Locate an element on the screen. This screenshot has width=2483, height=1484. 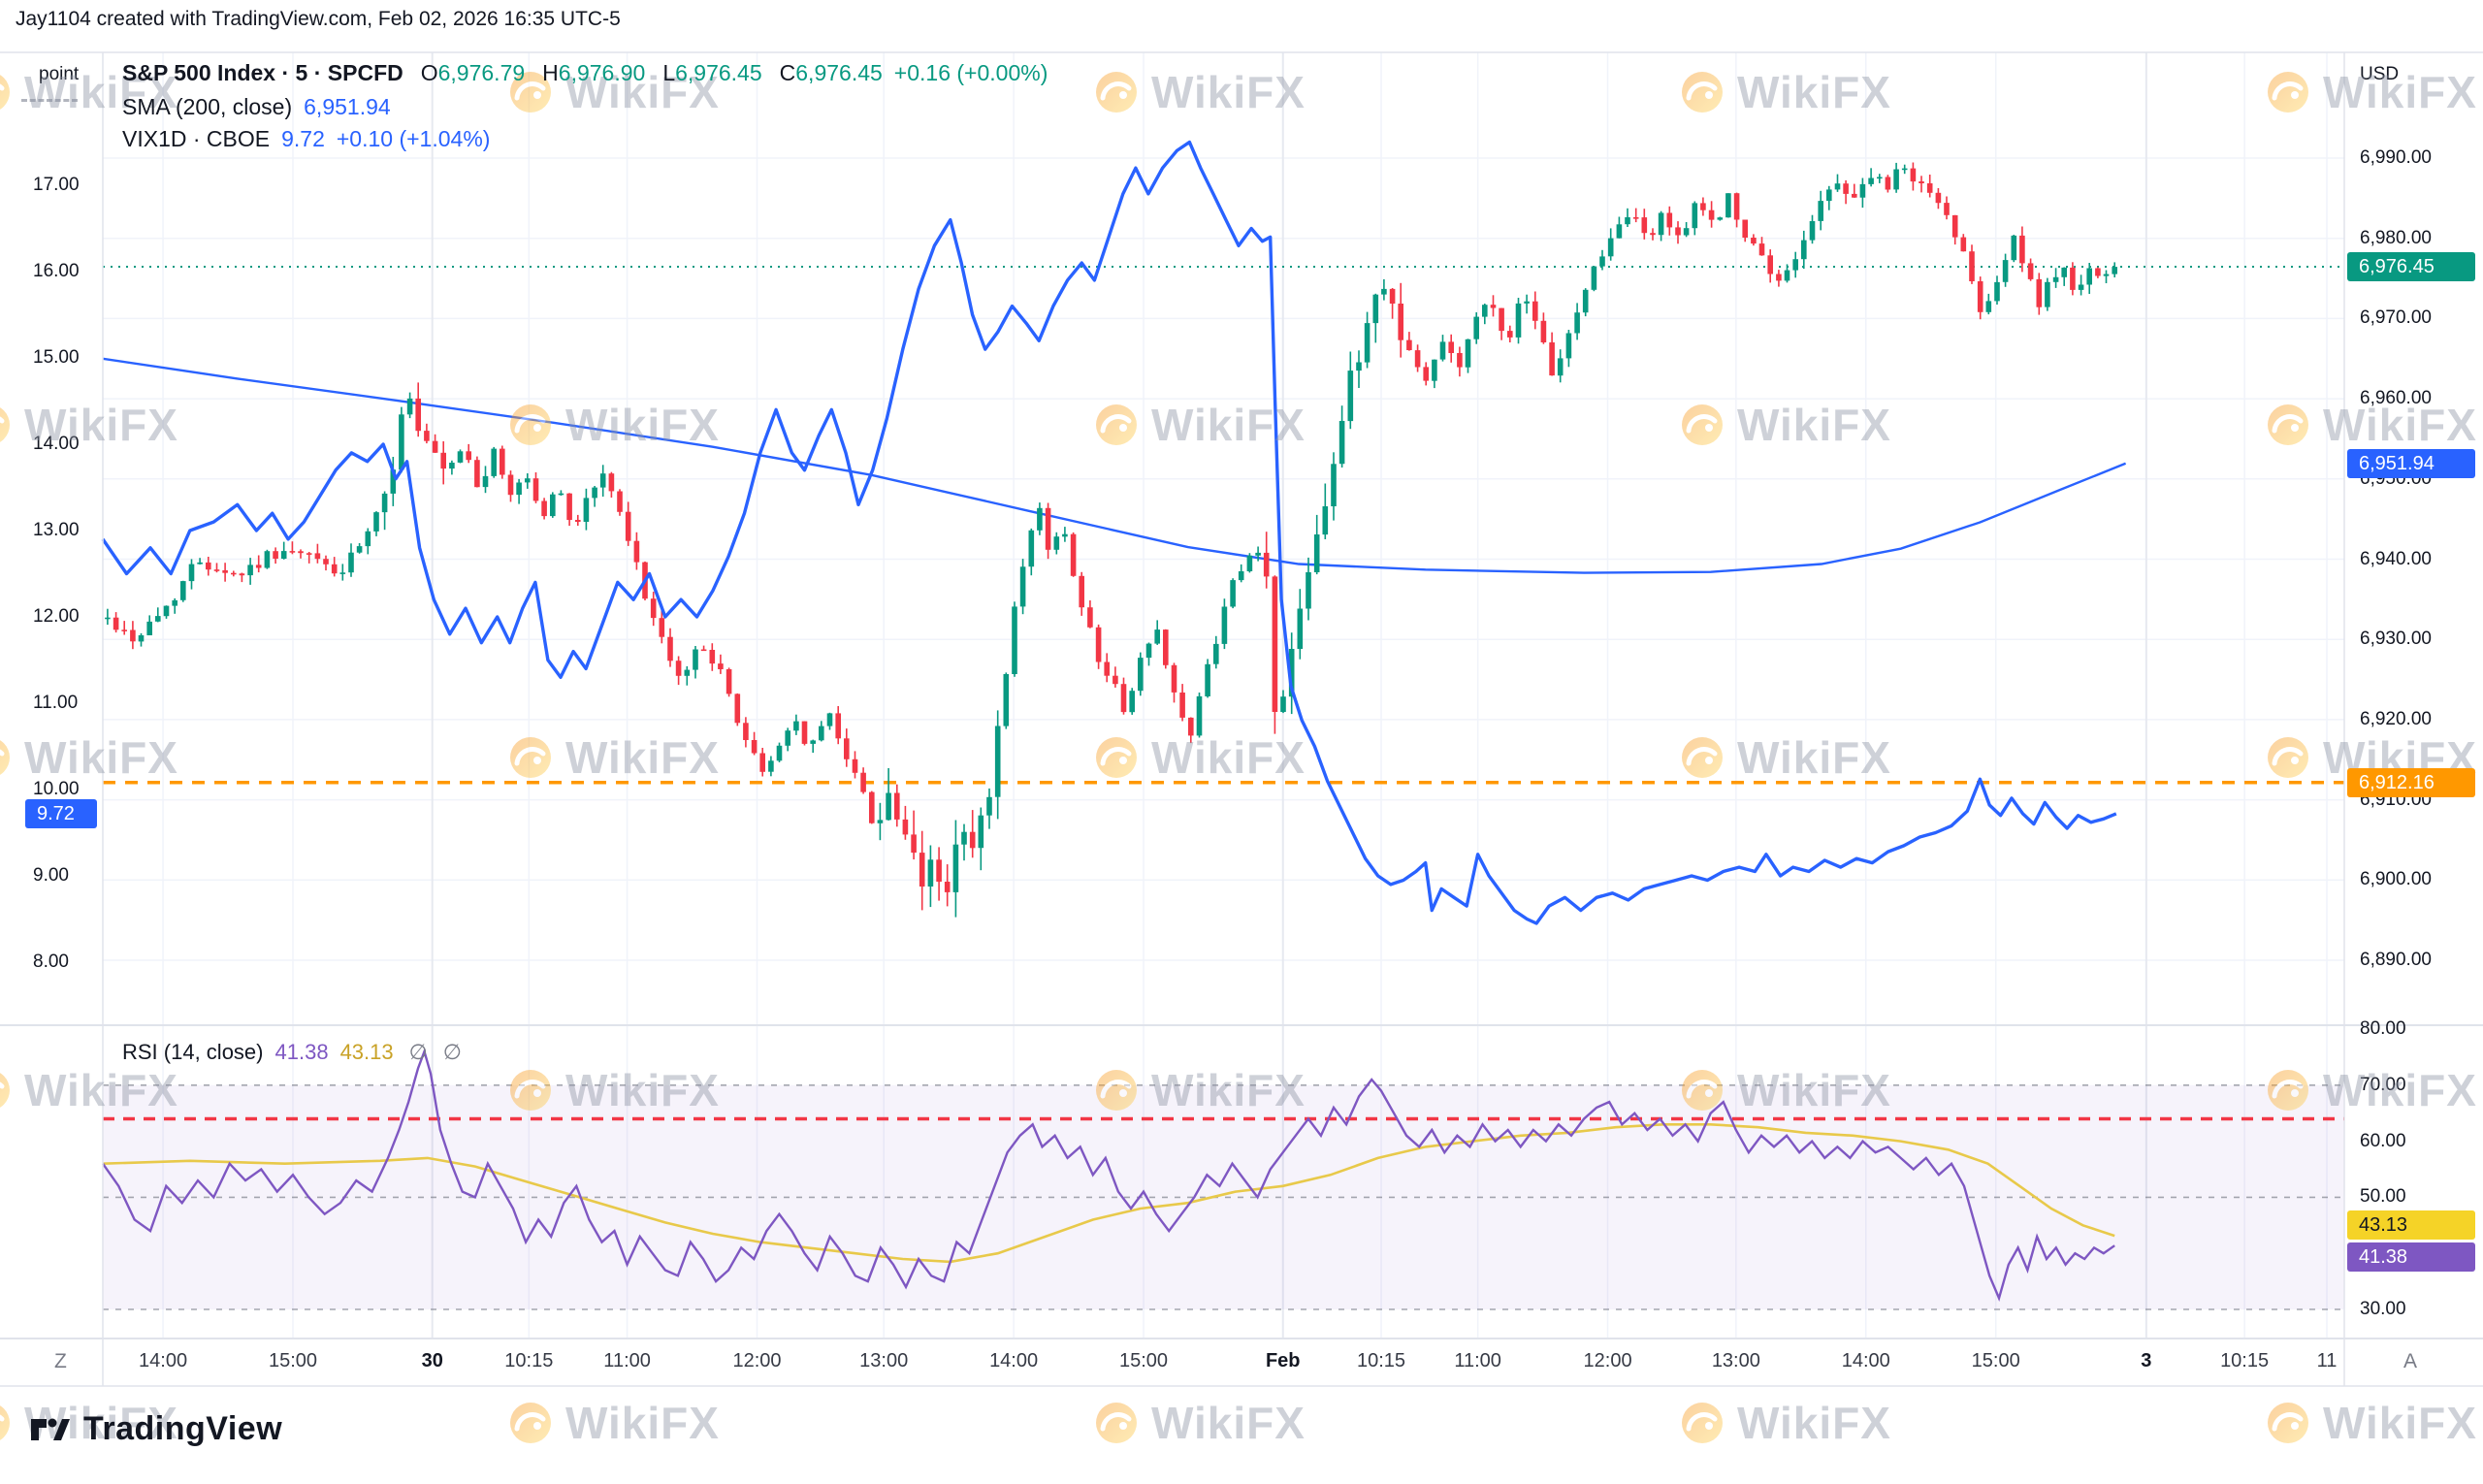
last-price-badge: 6,976.45 is located at coordinates (2411, 267).